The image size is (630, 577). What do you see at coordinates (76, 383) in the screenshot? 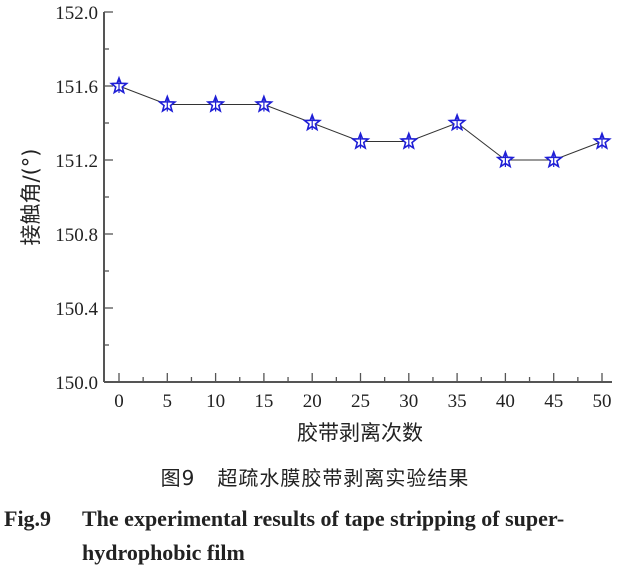
I see `y-tick-label: 150.0` at bounding box center [76, 383].